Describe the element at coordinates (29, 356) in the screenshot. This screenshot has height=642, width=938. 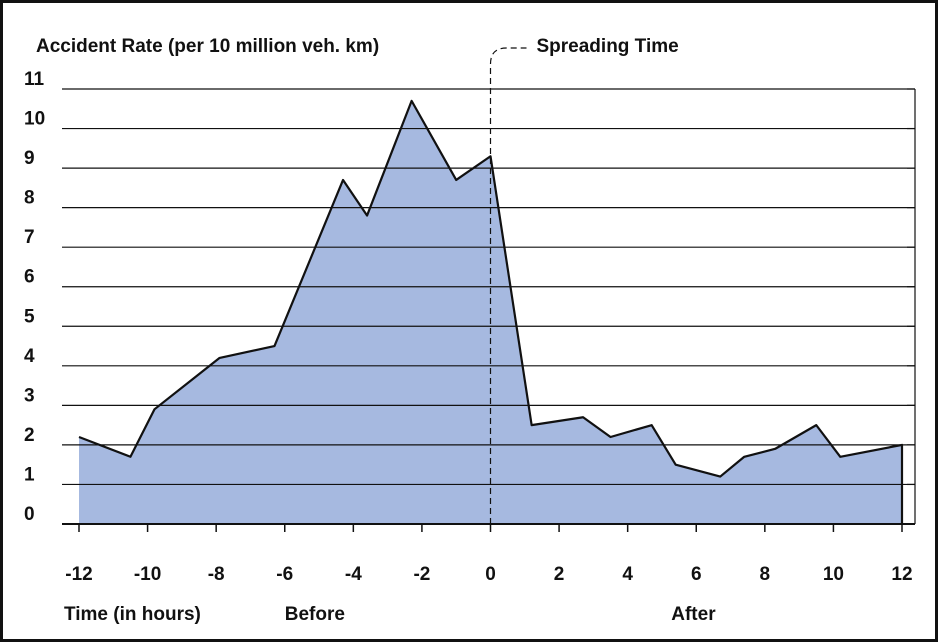
I see `y-tick-label: 4` at that location.